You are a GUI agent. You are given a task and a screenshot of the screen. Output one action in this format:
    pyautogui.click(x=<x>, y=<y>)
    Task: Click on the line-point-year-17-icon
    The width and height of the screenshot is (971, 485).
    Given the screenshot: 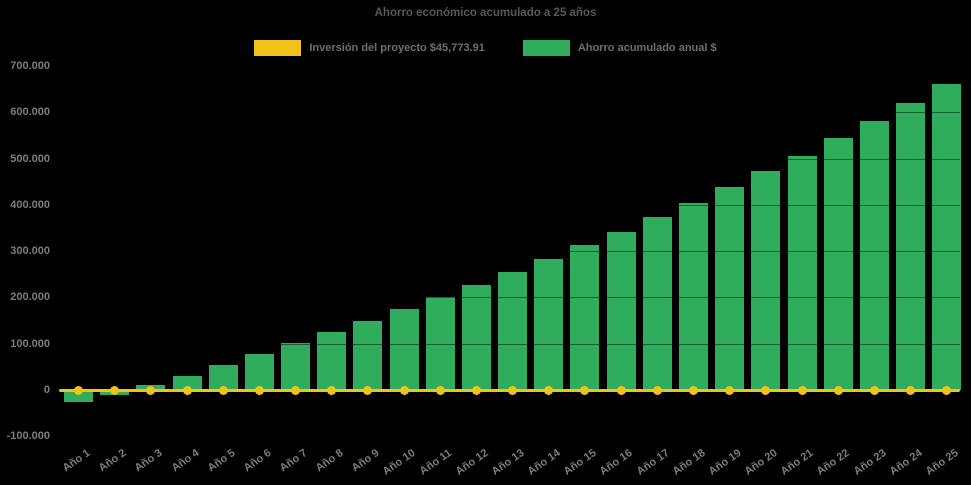 What is the action you would take?
    pyautogui.click(x=657, y=390)
    